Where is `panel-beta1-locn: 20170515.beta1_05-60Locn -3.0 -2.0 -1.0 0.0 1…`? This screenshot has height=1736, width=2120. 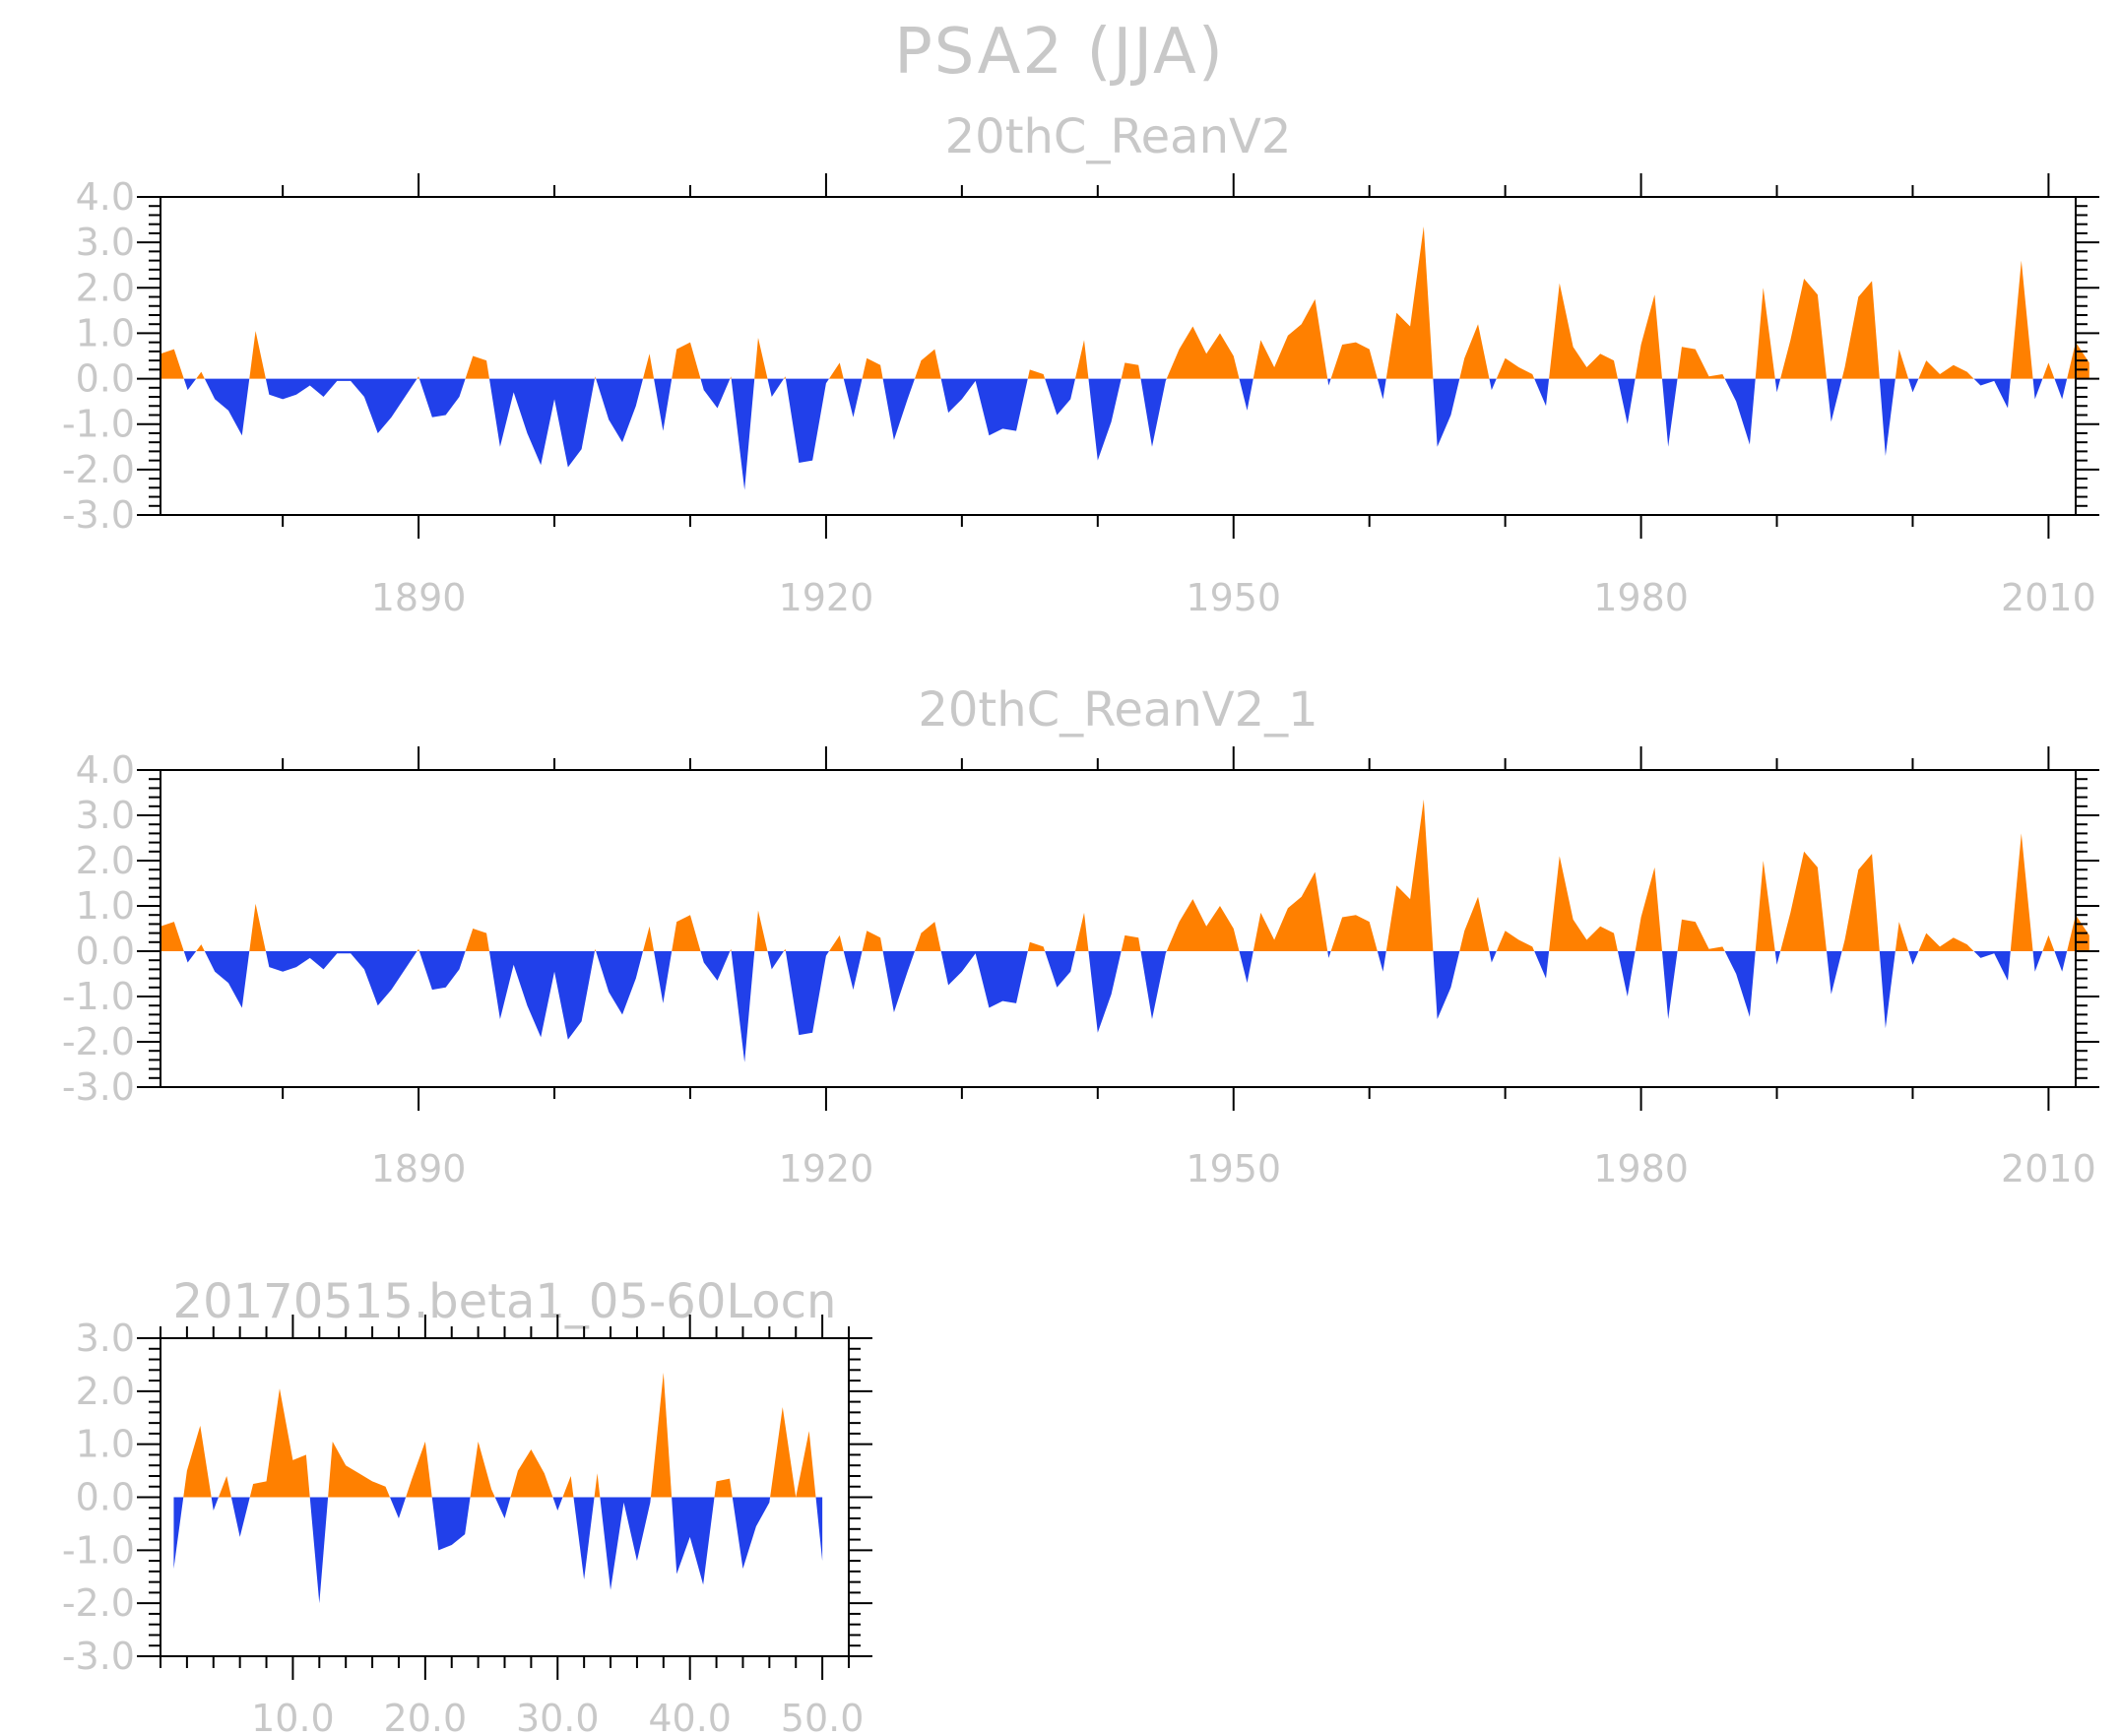 panel-beta1-locn: 20170515.beta1_05-60Locn -3.0 -2.0 -1.0 0.0 1… is located at coordinates (467, 1505).